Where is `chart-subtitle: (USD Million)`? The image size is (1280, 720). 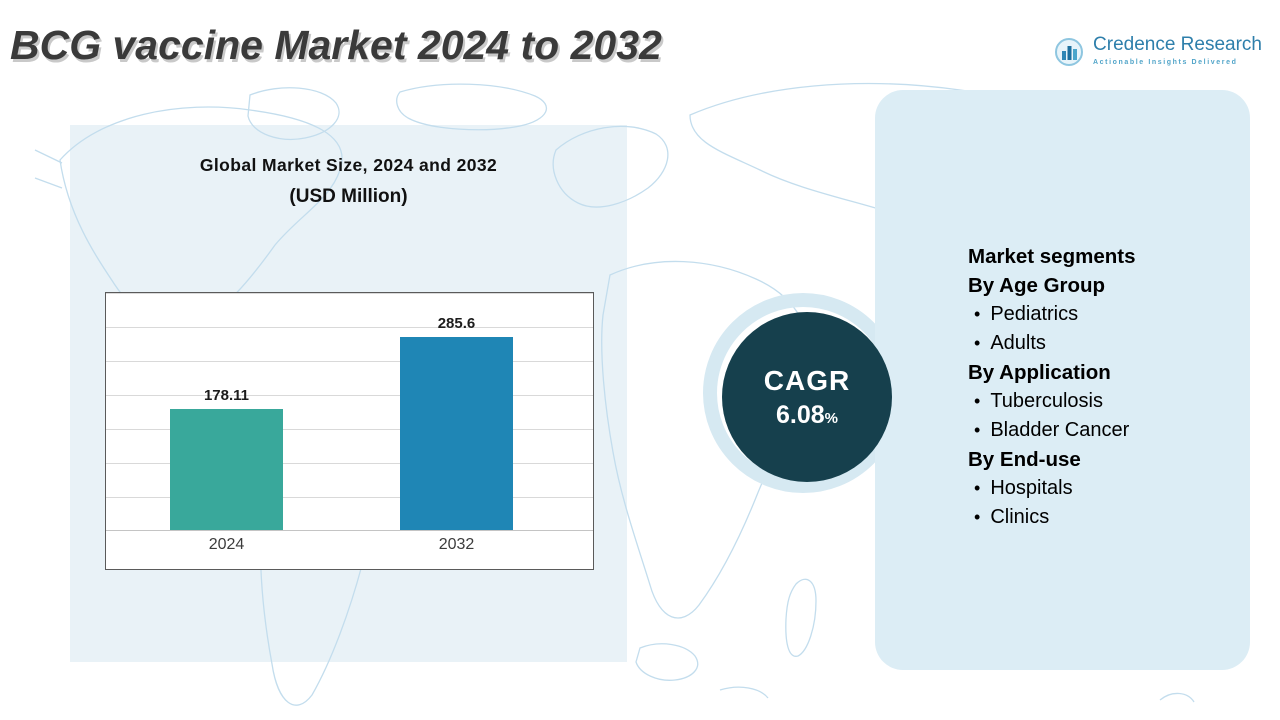
chart-subtitle: (USD Million) is located at coordinates (348, 196).